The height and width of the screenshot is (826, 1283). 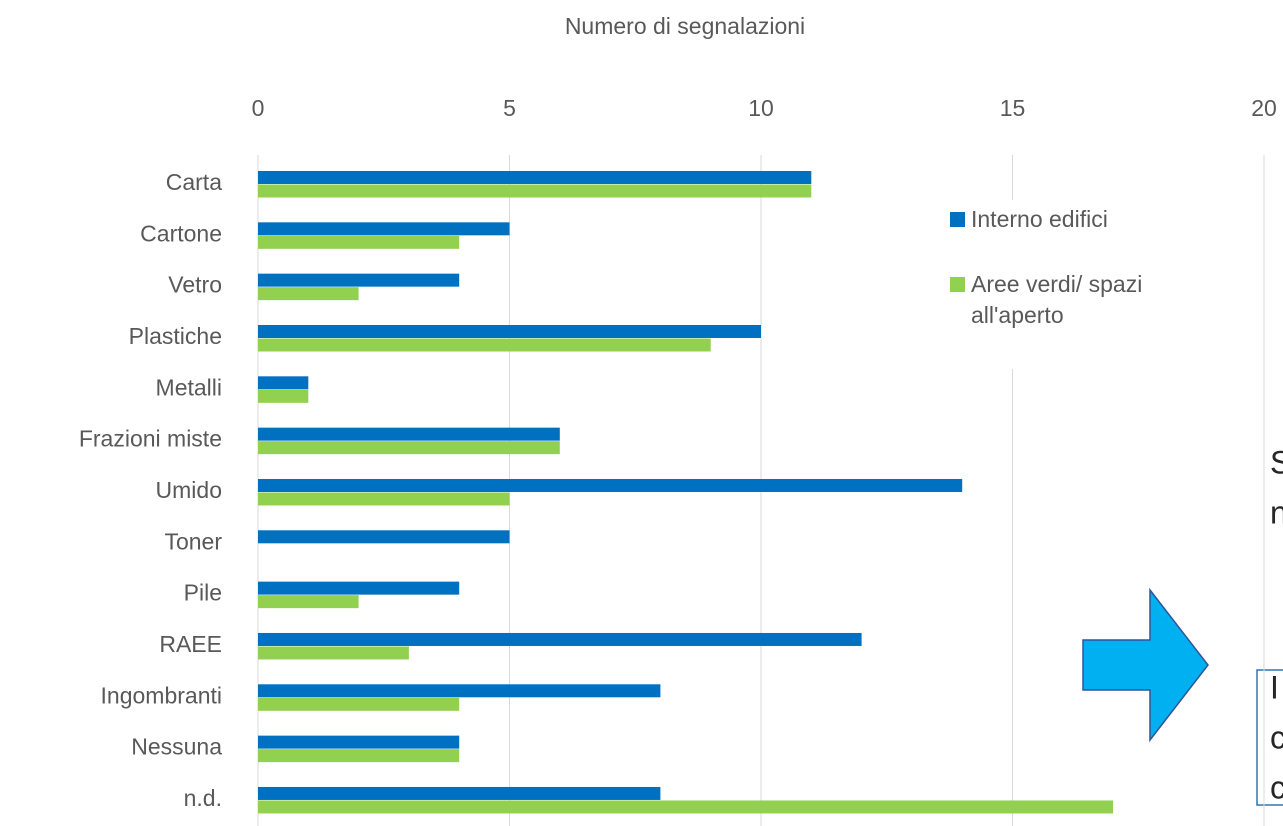 What do you see at coordinates (189, 490) in the screenshot?
I see `y-tick-label: Umido` at bounding box center [189, 490].